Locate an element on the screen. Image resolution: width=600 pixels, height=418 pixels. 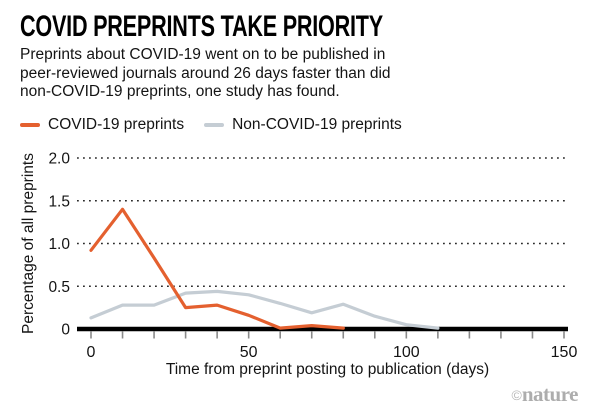
y-tick-label: 0 is located at coordinates (65, 330).